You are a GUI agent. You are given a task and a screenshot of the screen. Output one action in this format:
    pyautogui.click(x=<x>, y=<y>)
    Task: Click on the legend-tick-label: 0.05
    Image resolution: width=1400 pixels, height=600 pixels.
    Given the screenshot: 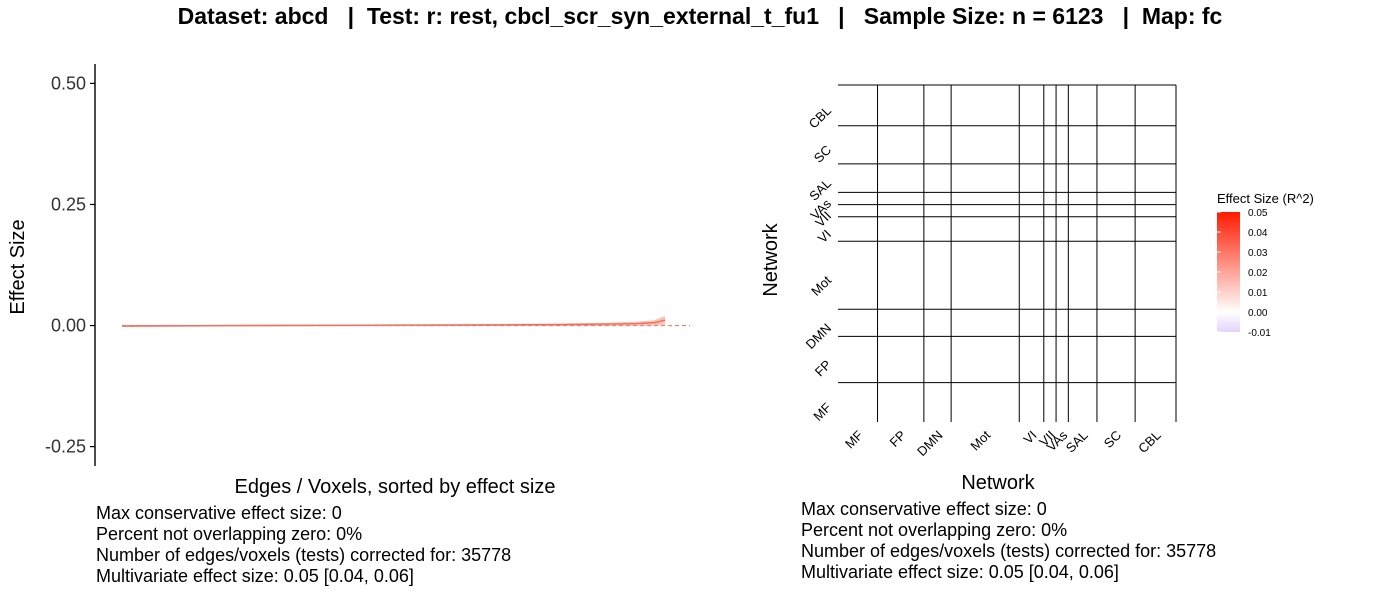 What is the action you would take?
    pyautogui.click(x=1258, y=213)
    